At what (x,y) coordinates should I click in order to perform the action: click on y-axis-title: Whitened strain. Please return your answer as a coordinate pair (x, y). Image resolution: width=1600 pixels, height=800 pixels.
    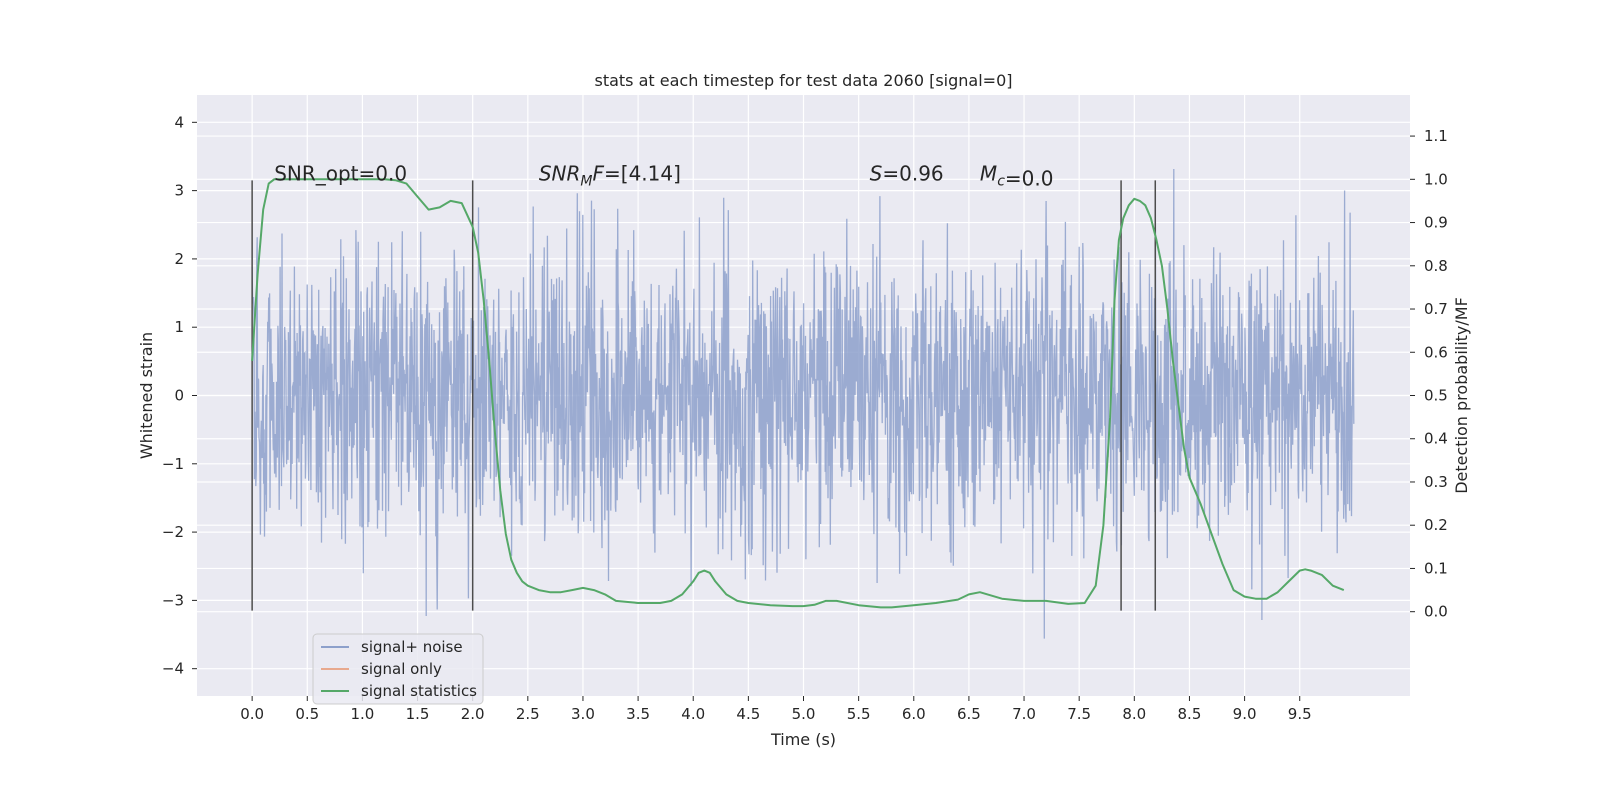
    Looking at the image, I should click on (146, 395).